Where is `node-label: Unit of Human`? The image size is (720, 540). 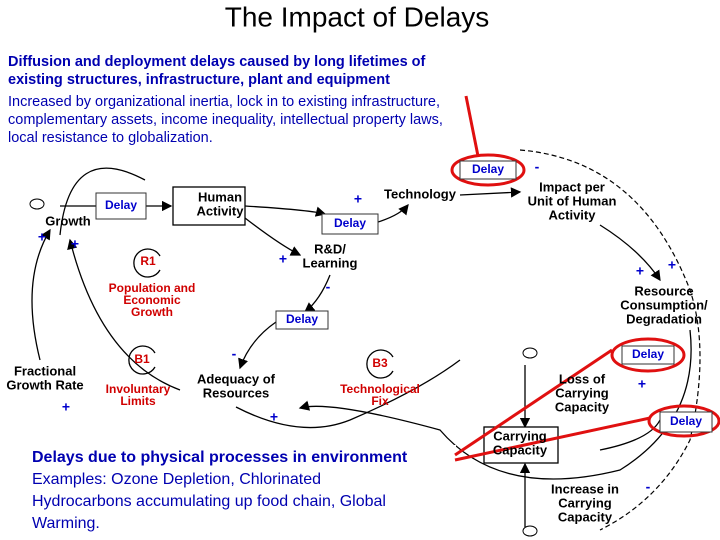 node-label: Unit of Human is located at coordinates (572, 200).